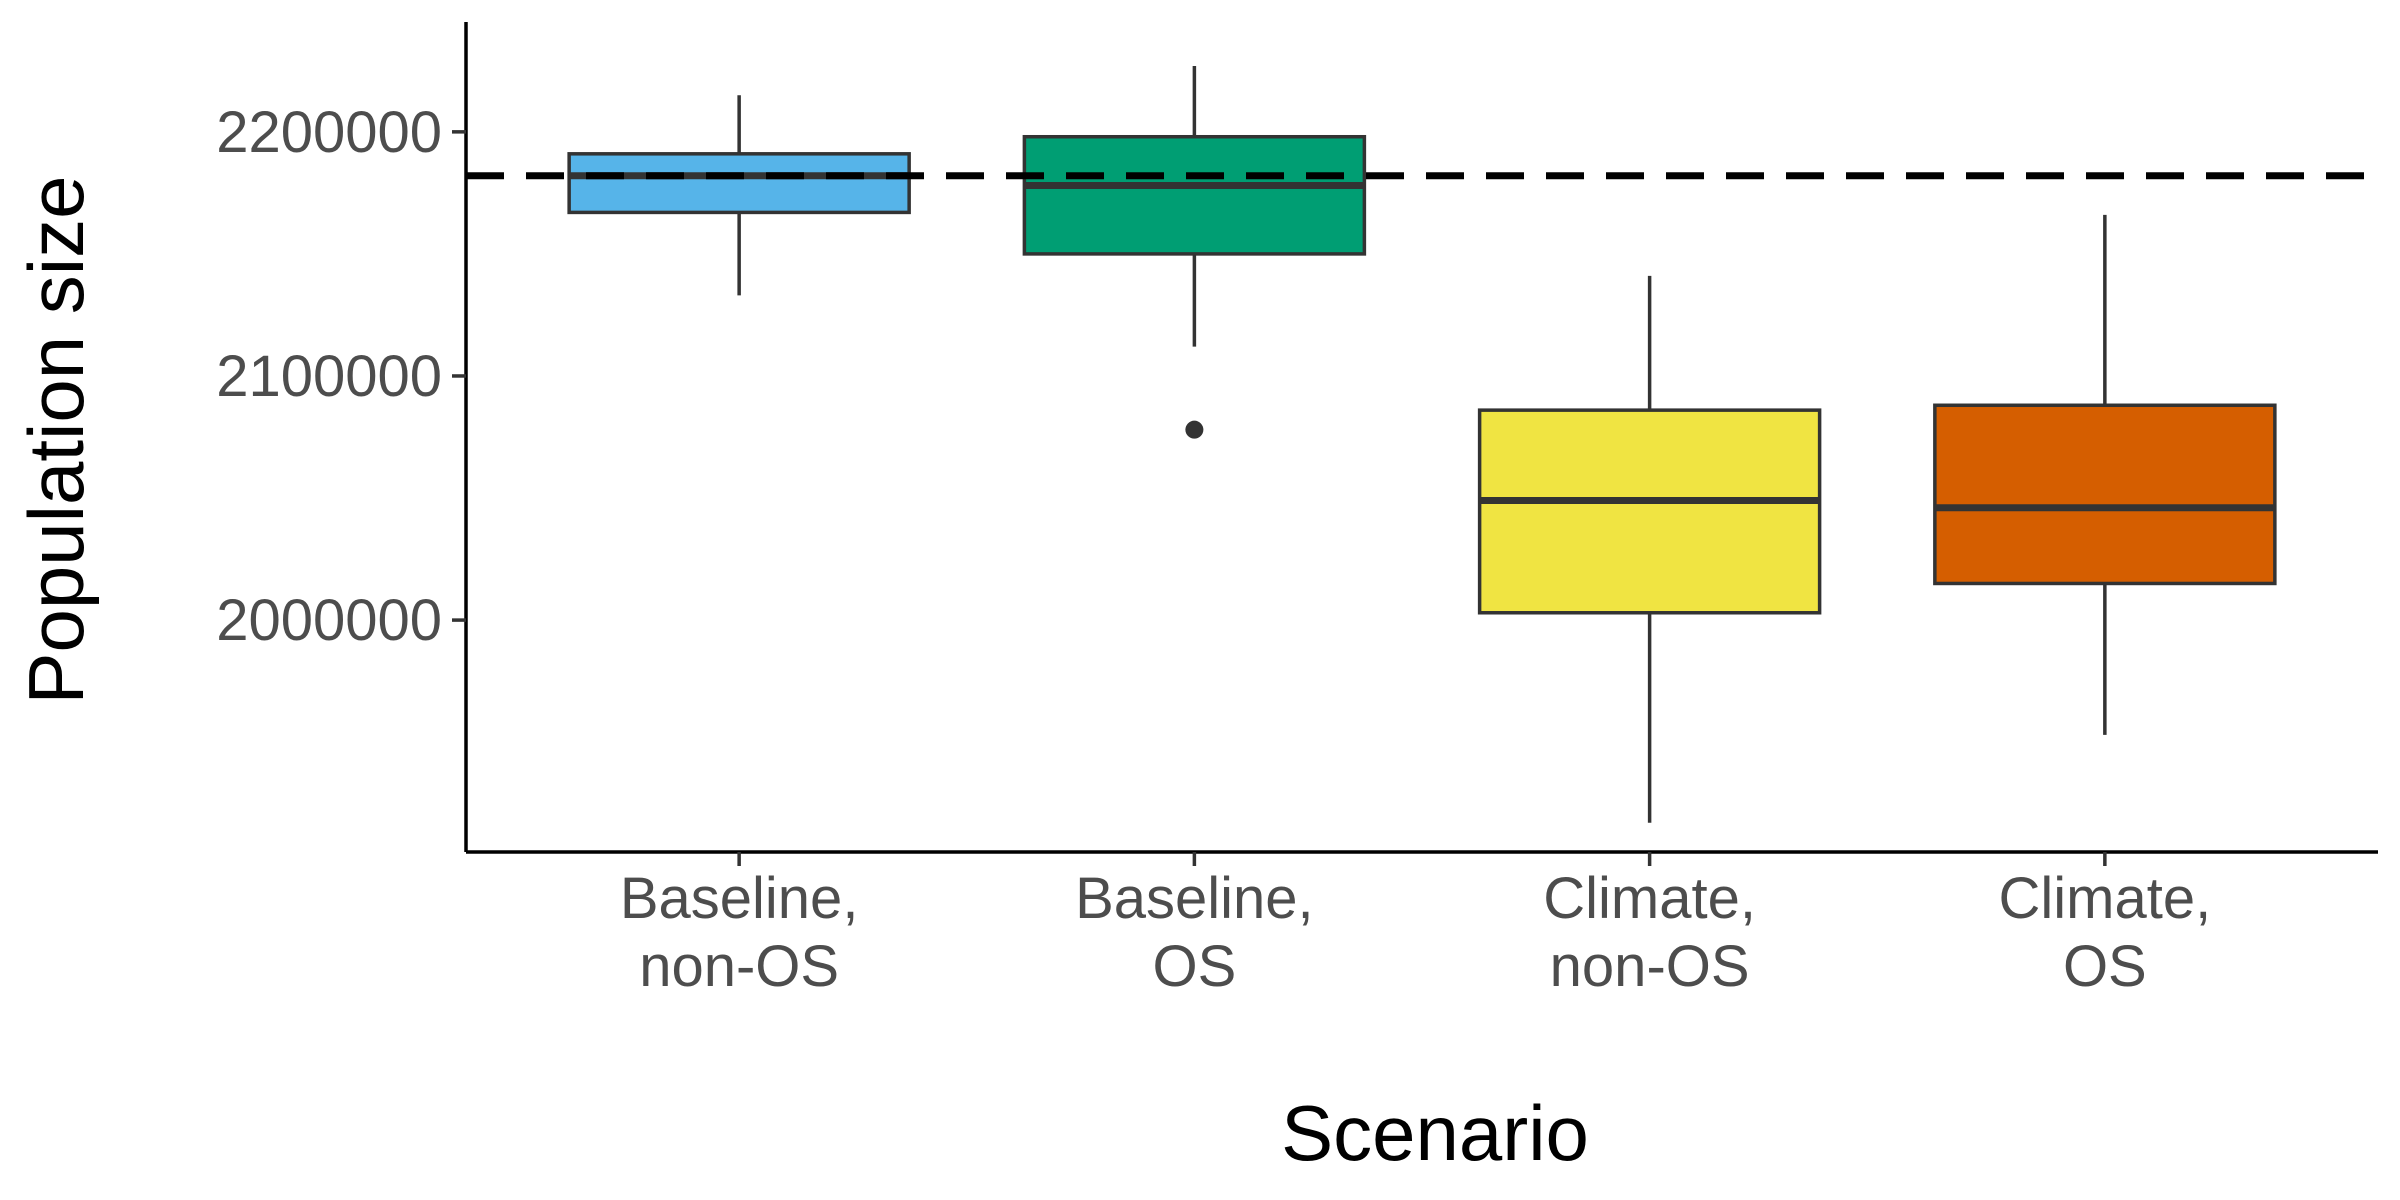  I want to click on outlier-point, so click(1194, 429).